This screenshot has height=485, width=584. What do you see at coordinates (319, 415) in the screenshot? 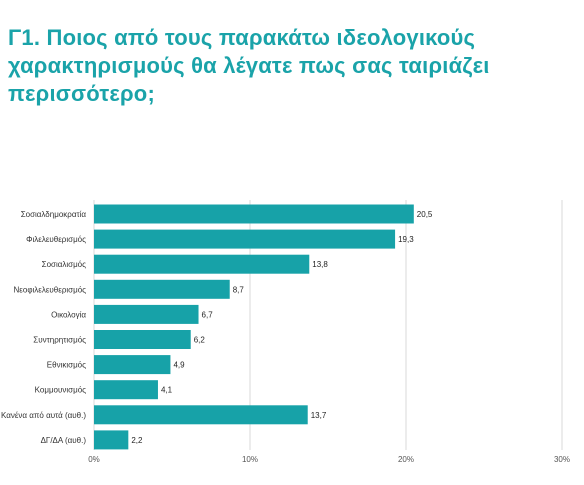
I see `data-label: 13,7` at bounding box center [319, 415].